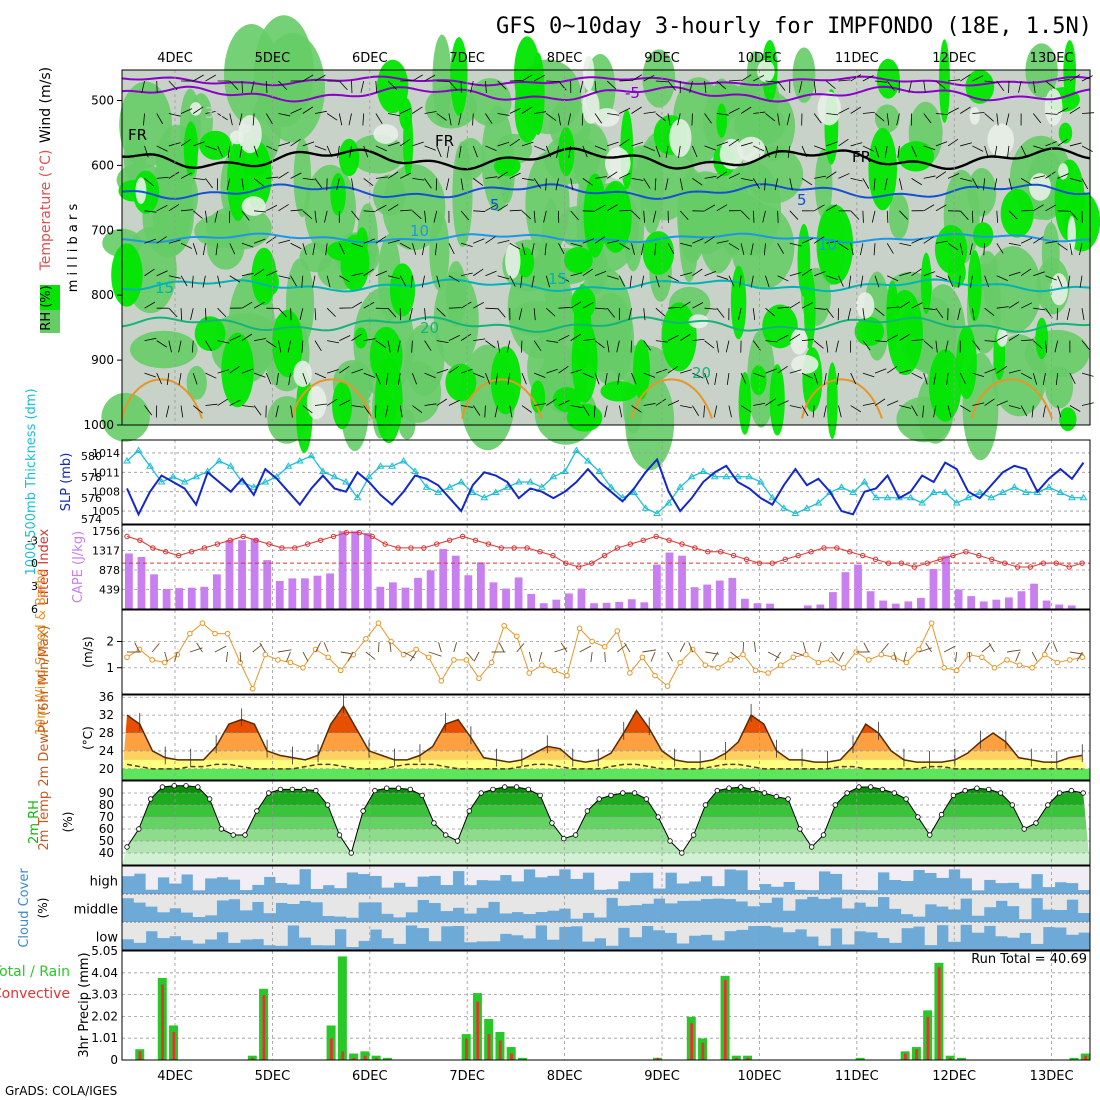 Image resolution: width=1100 pixels, height=1100 pixels. I want to click on date-label-top: 11DEC, so click(857, 58).